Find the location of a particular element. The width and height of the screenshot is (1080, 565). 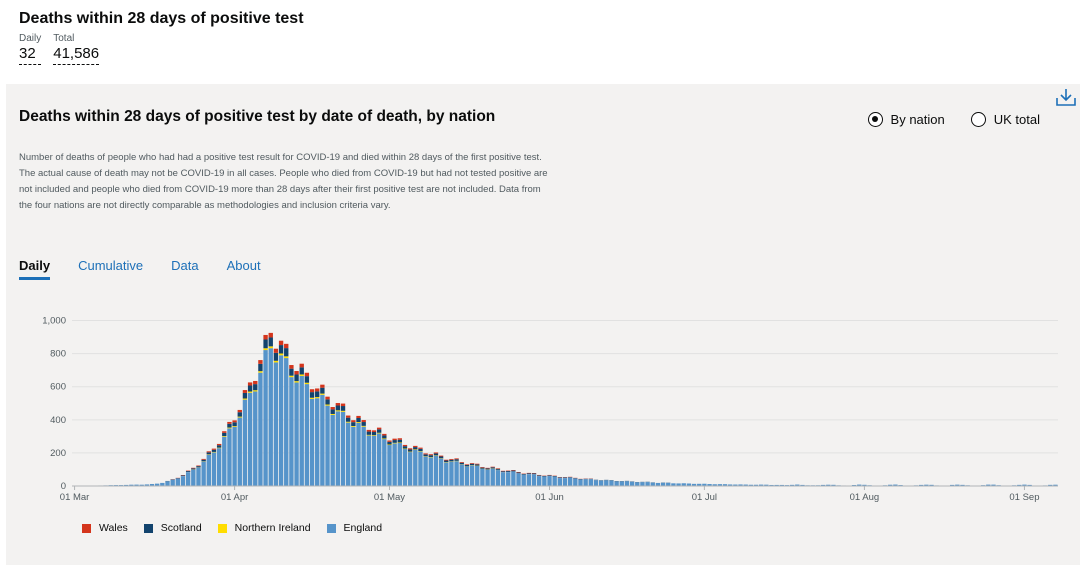

x-tick-label: 01 Mar is located at coordinates (75, 497).